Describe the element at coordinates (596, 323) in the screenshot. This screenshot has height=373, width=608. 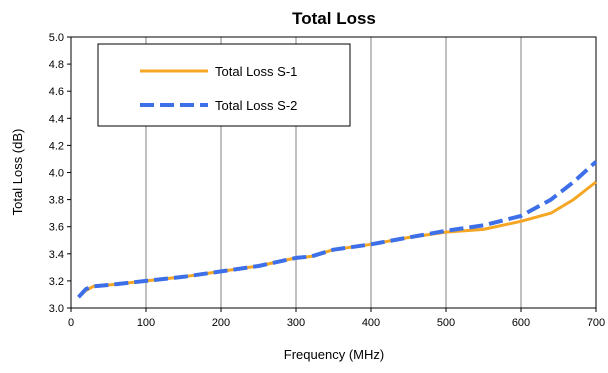
I see `x-tick-label: 700` at that location.